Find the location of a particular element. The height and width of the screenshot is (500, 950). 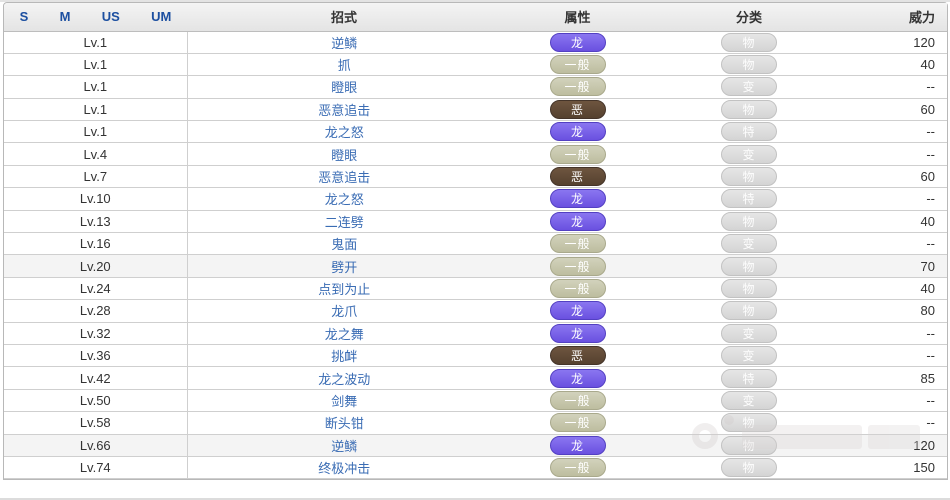

move-cell: 断头钳 is located at coordinates (344, 423).